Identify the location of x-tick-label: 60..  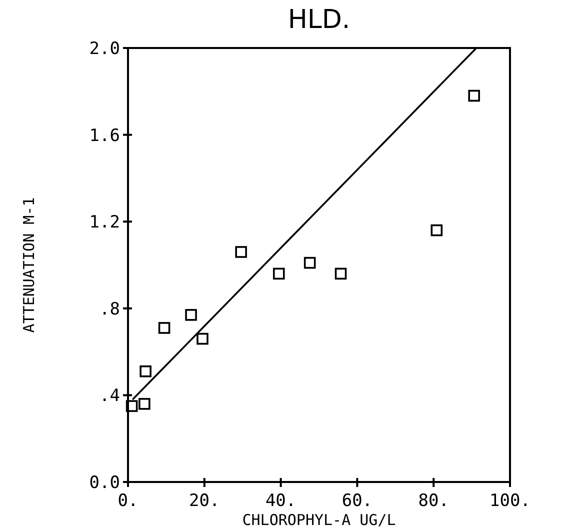
(357, 501).